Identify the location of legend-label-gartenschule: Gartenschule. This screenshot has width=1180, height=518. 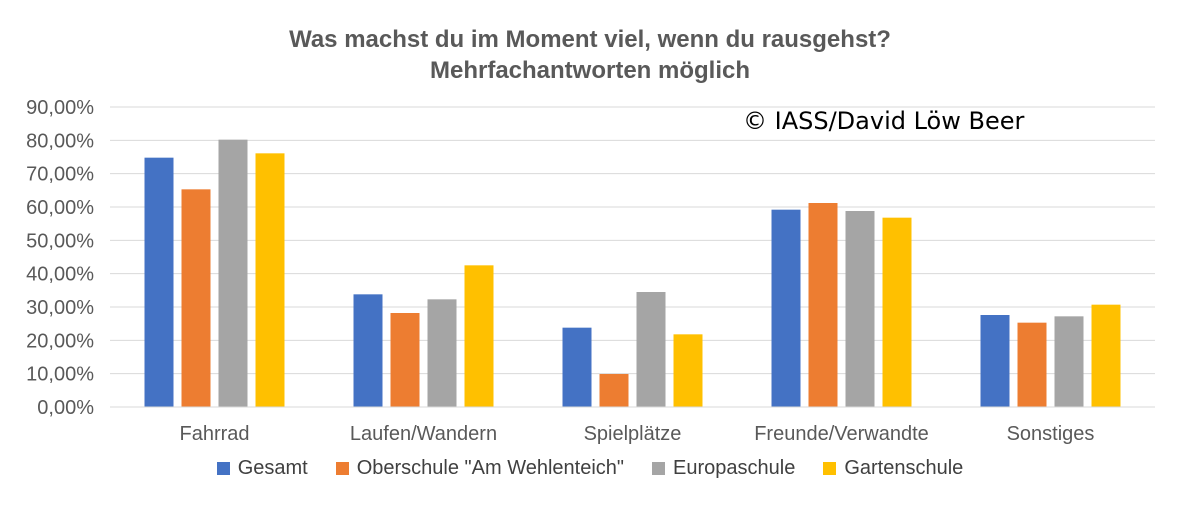
(904, 468).